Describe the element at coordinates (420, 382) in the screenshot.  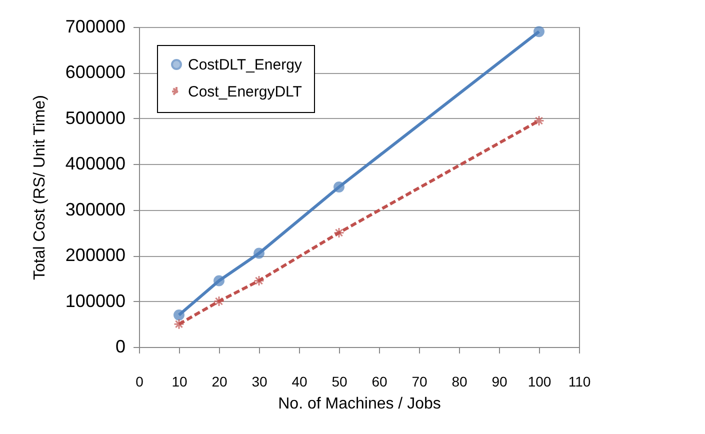
I see `x-tick-label: 70` at that location.